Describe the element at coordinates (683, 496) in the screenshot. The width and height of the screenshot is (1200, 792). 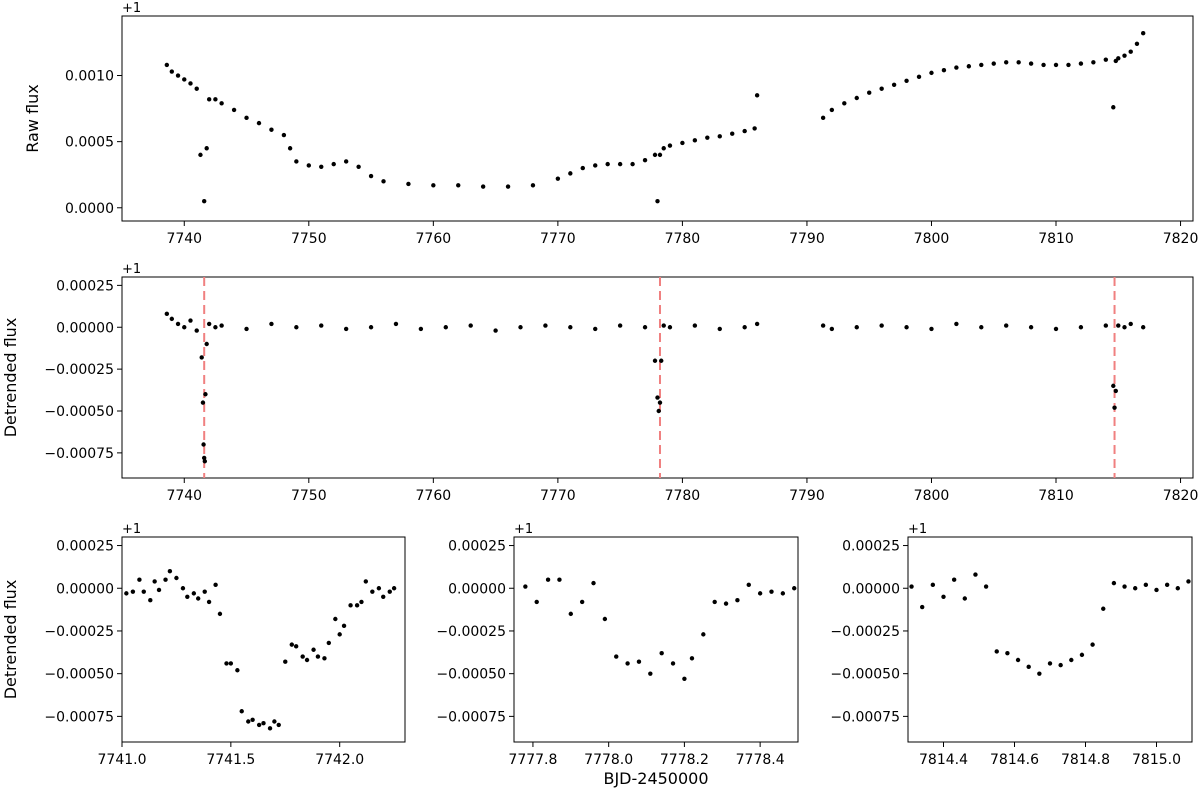
I see `detrended-x-tick-label: 7780` at that location.